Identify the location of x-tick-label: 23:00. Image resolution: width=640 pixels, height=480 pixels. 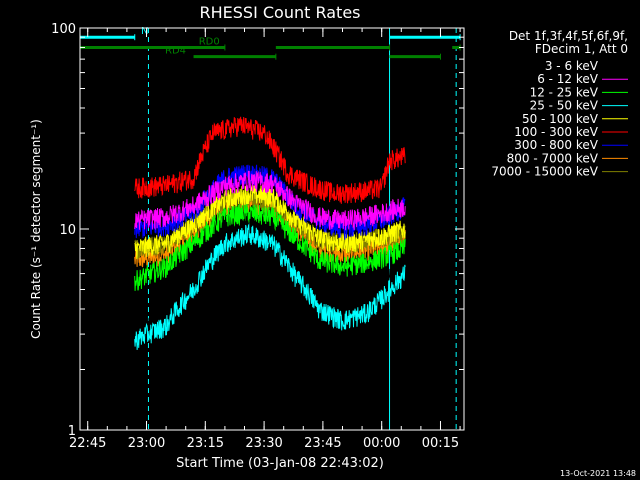
(146, 443).